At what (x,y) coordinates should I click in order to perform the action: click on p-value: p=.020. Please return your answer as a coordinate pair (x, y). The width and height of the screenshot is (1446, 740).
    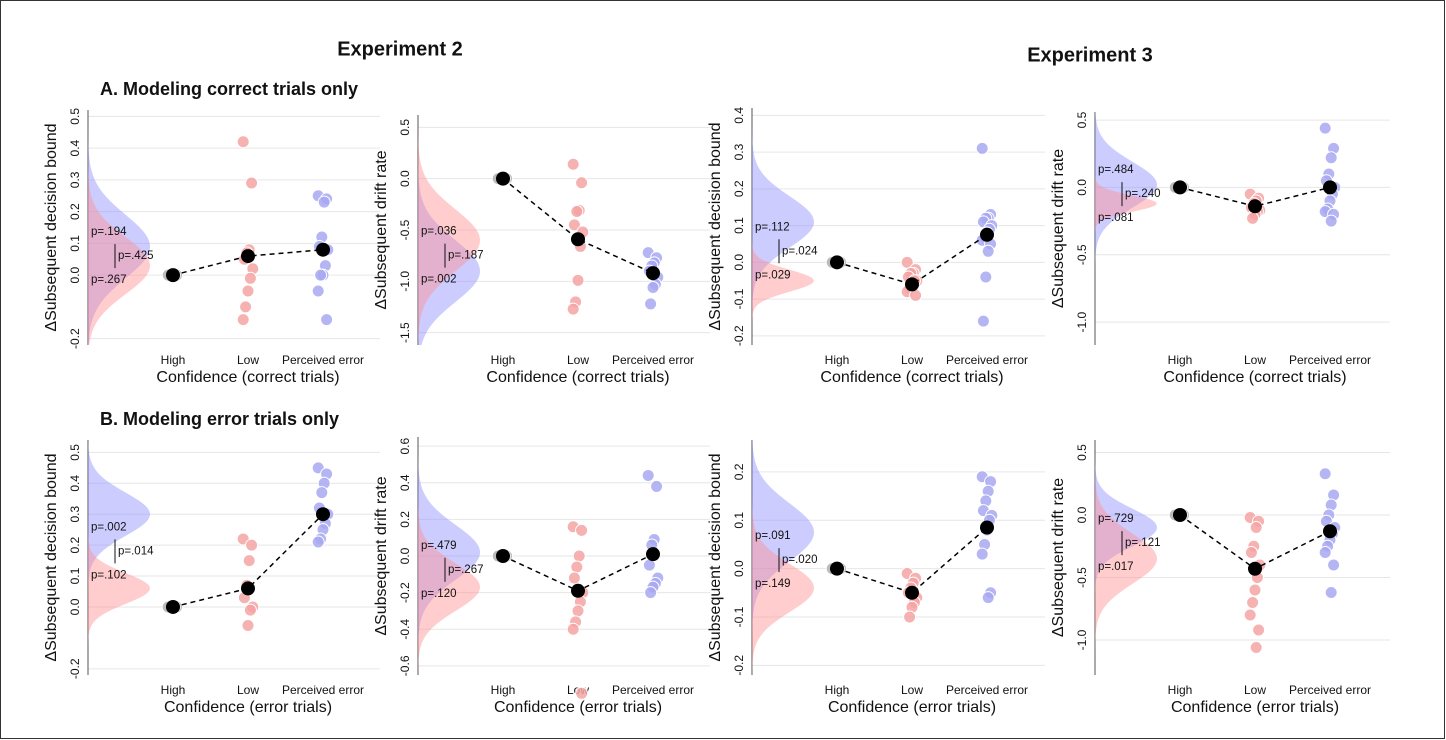
    Looking at the image, I should click on (800, 560).